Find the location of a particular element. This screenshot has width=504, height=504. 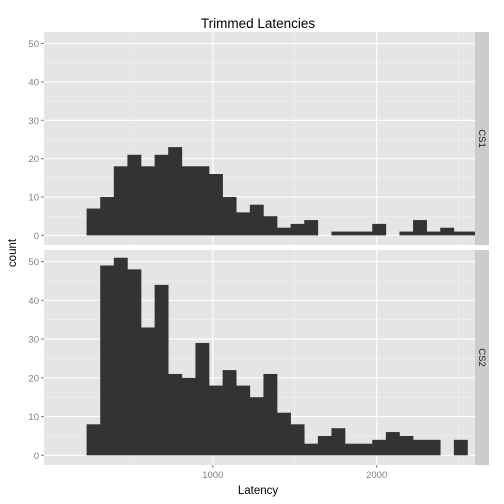

facet-strip-label: CS1 is located at coordinates (481, 138).